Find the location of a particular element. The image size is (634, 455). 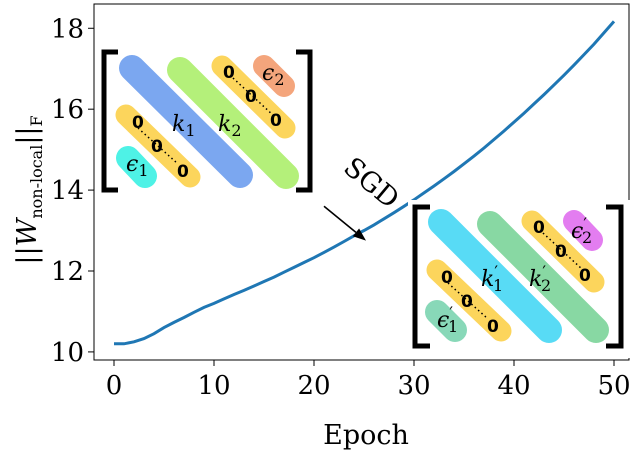

label-k-main: k′ 1 is located at coordinates (492, 278).